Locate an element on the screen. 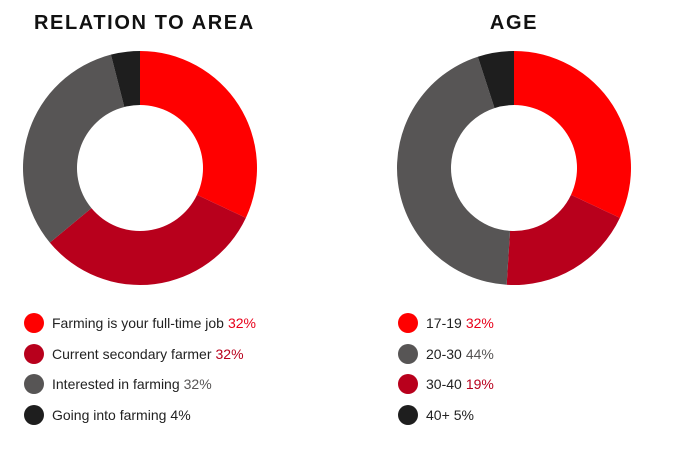 The height and width of the screenshot is (456, 676). legend-label: 20-30 is located at coordinates (444, 353).